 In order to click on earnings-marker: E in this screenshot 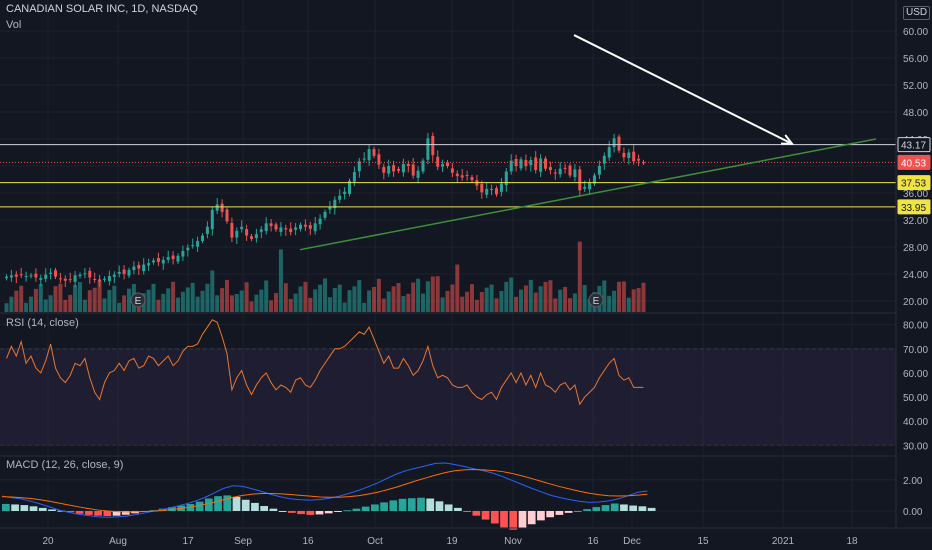, I will do `click(596, 300)`.